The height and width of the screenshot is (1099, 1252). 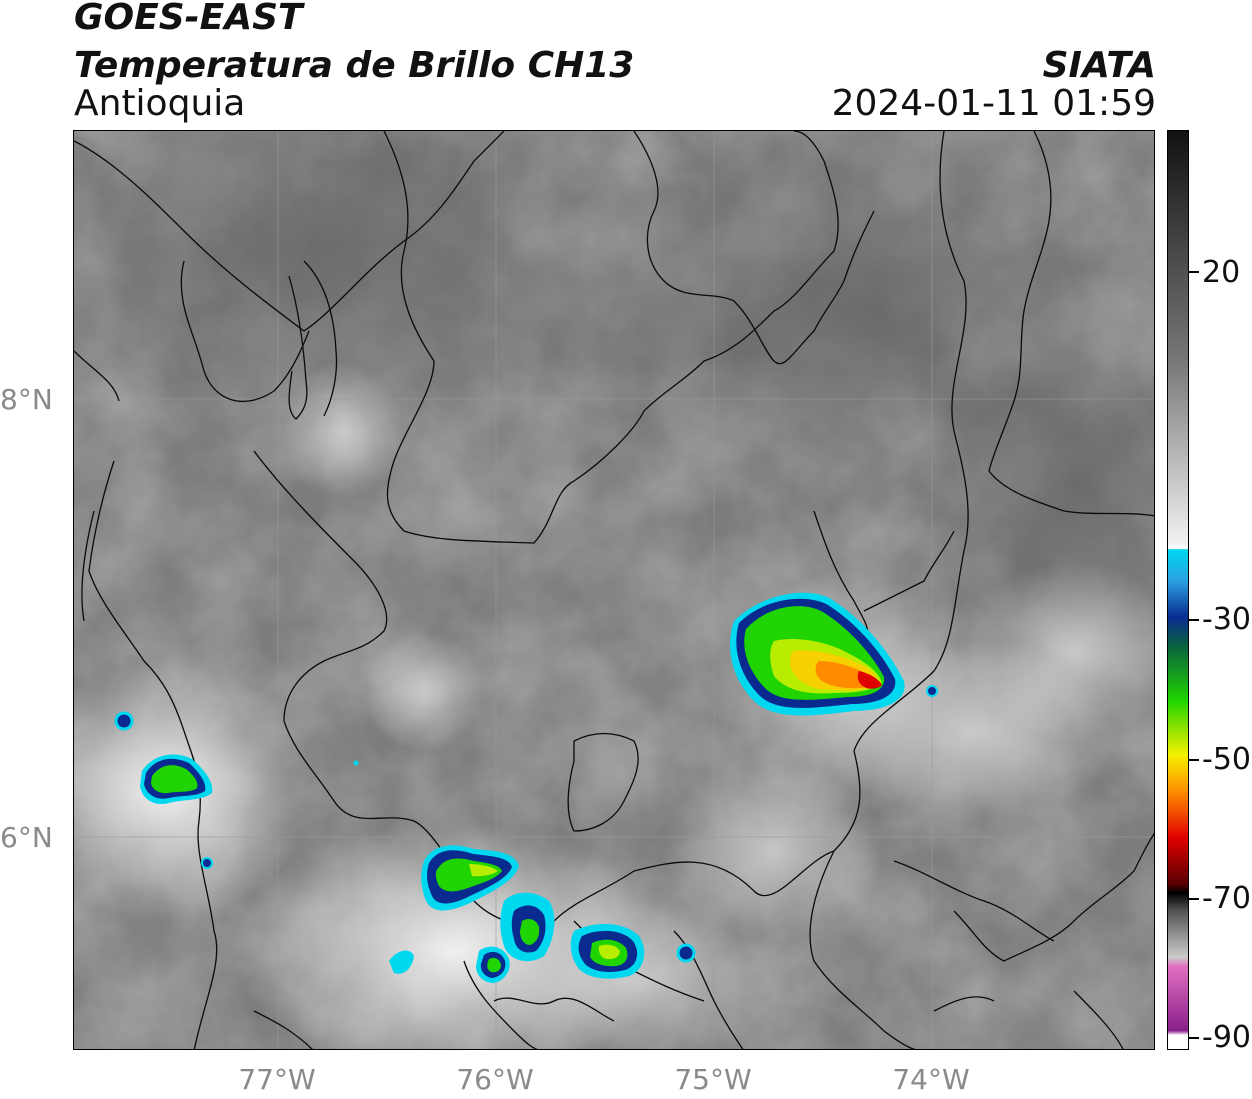 I want to click on lon-label-74w: 74°W, so click(x=931, y=1079).